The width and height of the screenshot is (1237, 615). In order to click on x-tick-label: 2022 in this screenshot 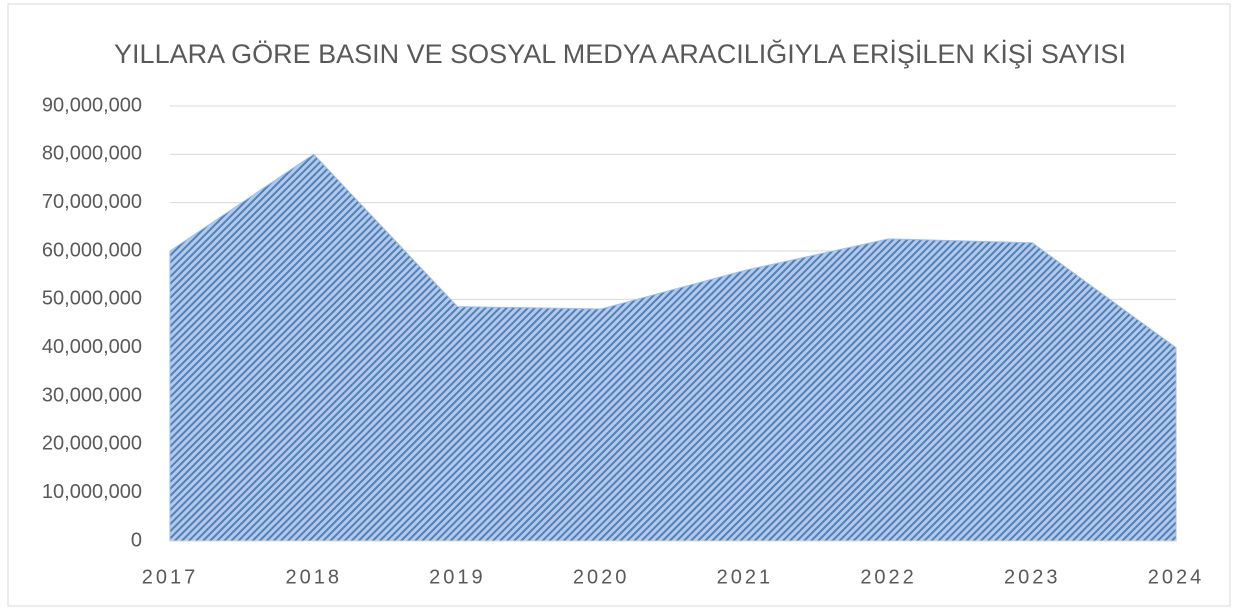, I will do `click(888, 577)`.